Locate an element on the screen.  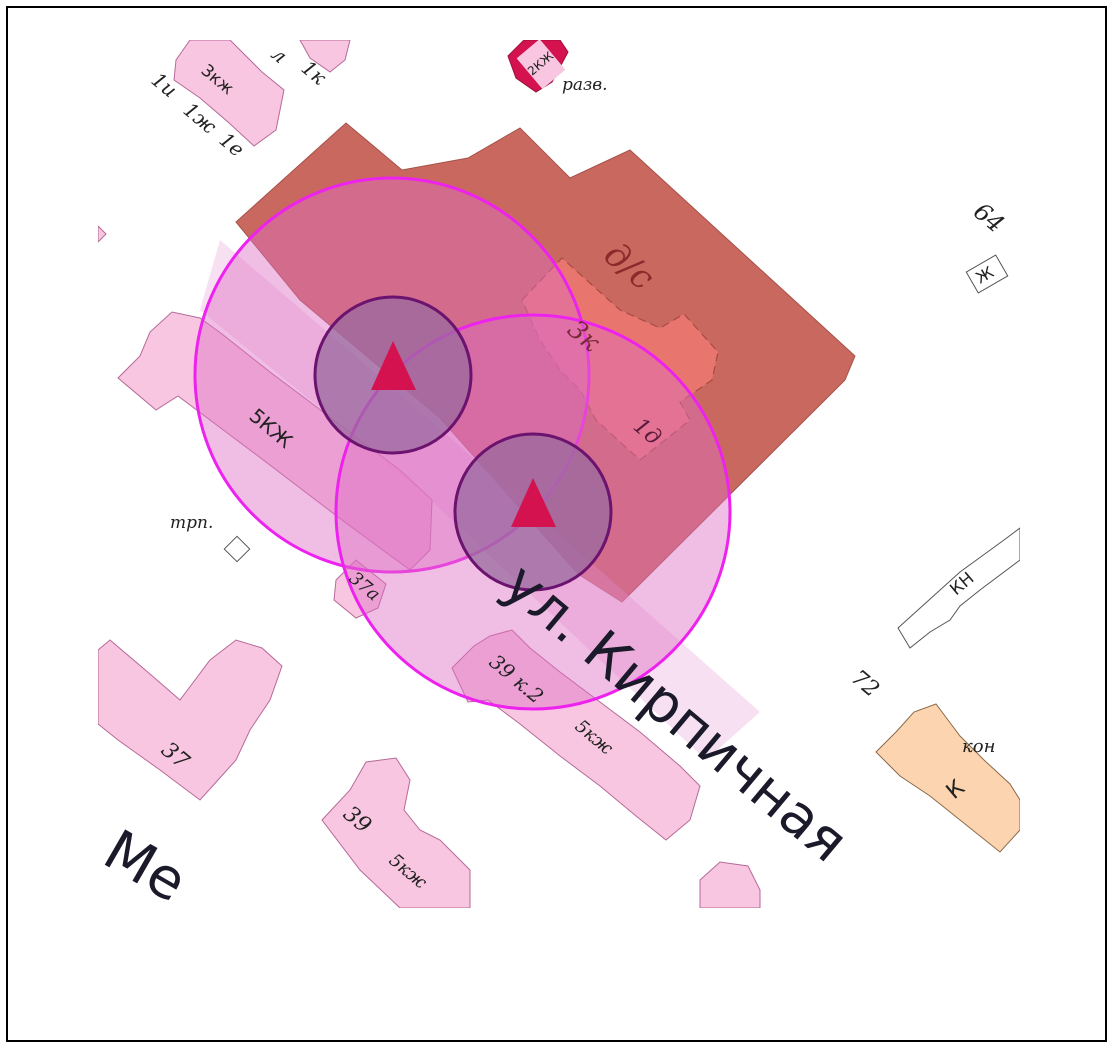
building-3k is located at coordinates (620, 359).